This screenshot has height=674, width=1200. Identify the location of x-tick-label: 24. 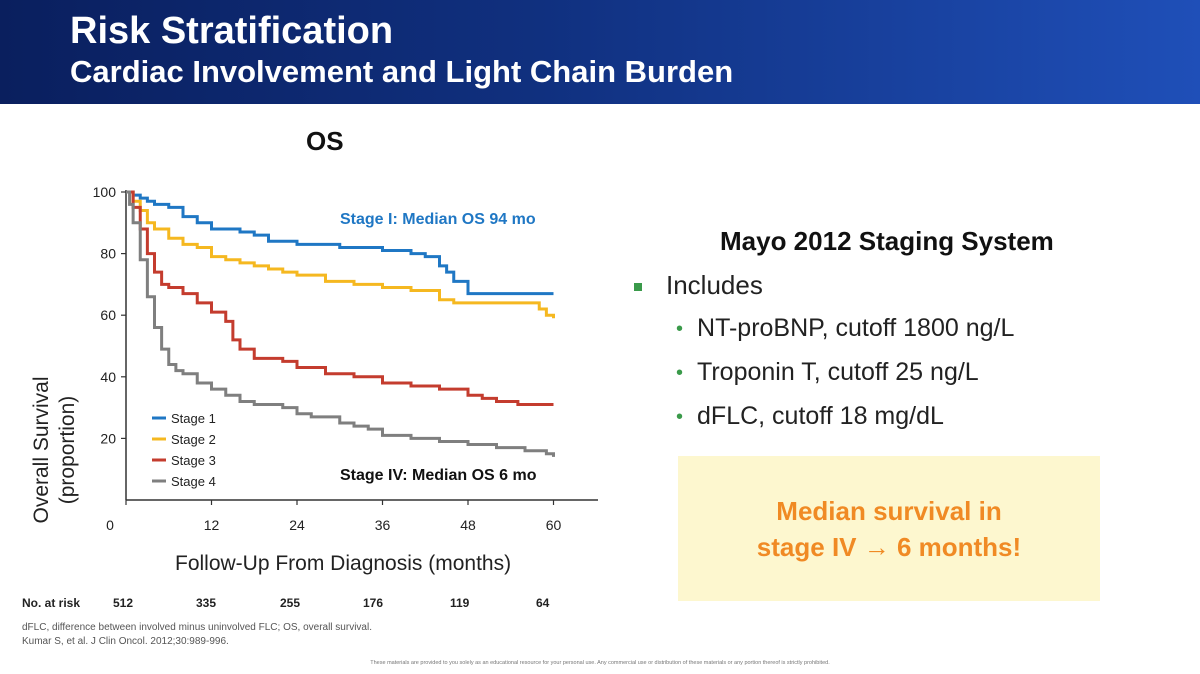
(297, 525).